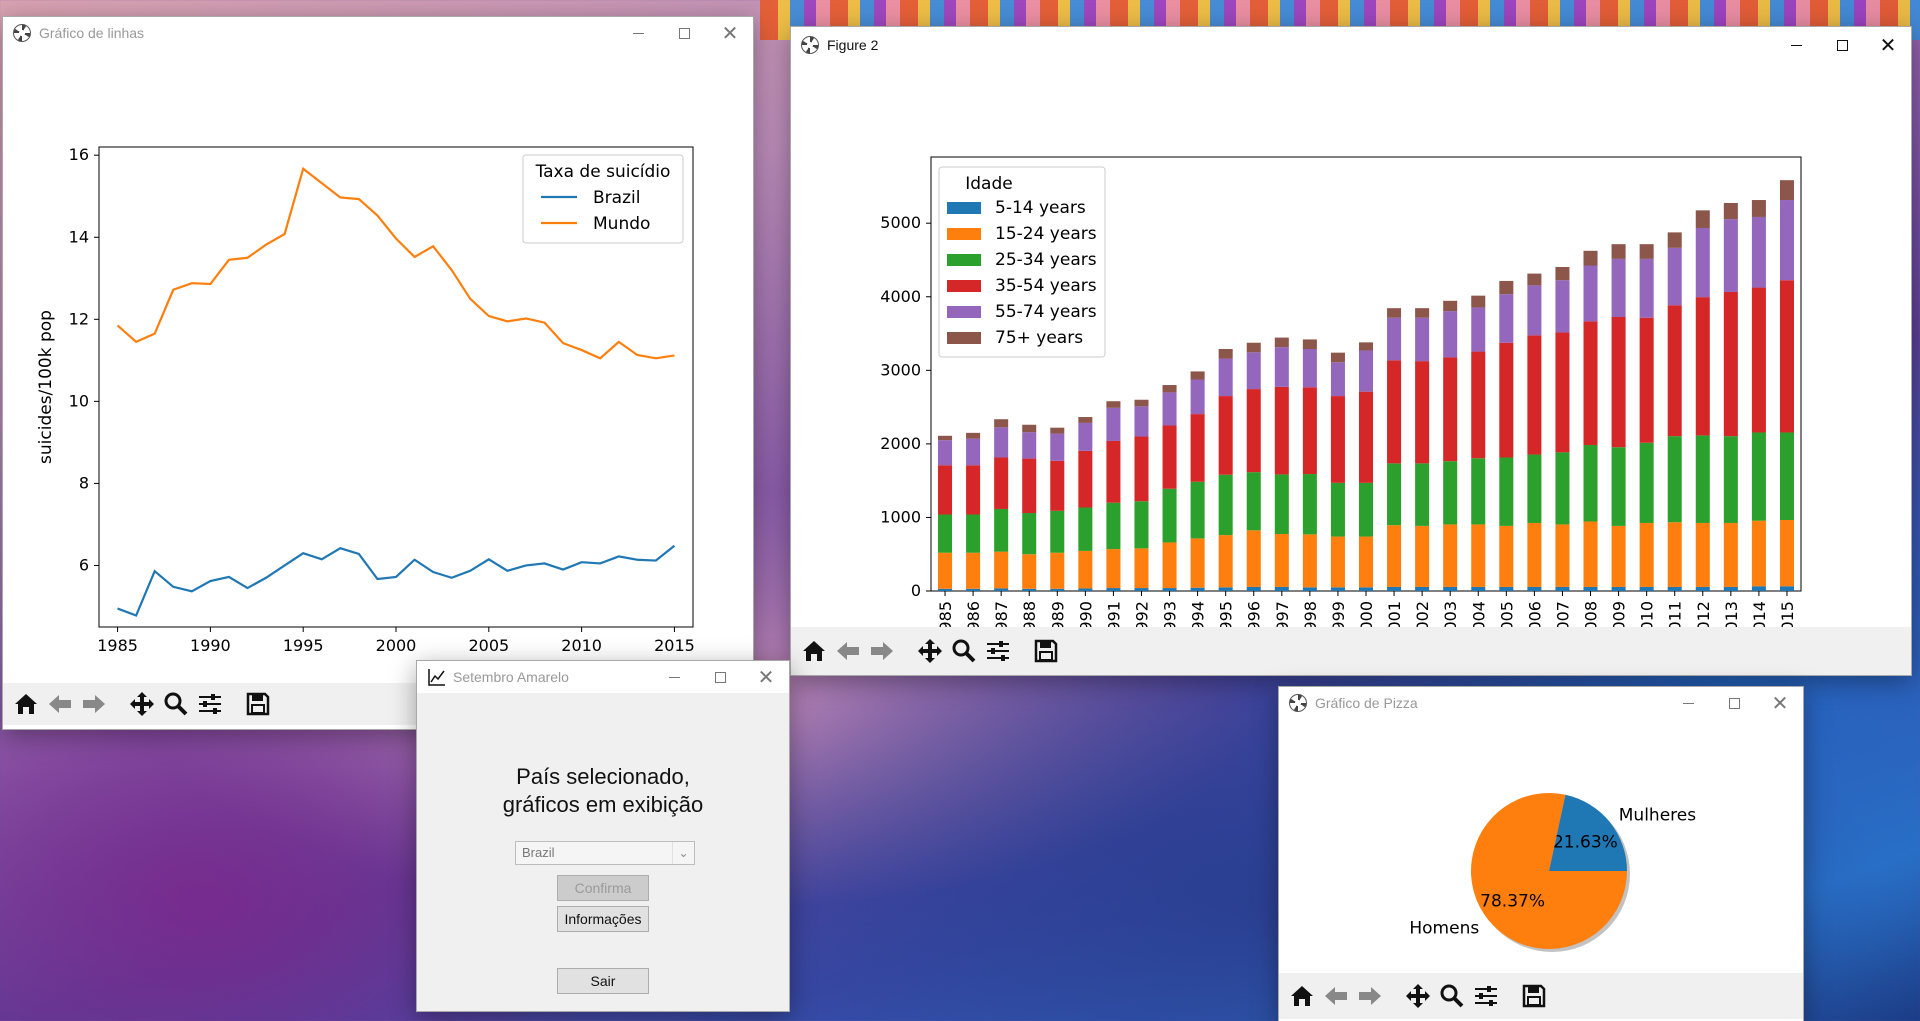 The width and height of the screenshot is (1920, 1021). Describe the element at coordinates (1541, 703) in the screenshot. I see `pie-chart-titlebar: Gráfico de Pizza ✕` at that location.